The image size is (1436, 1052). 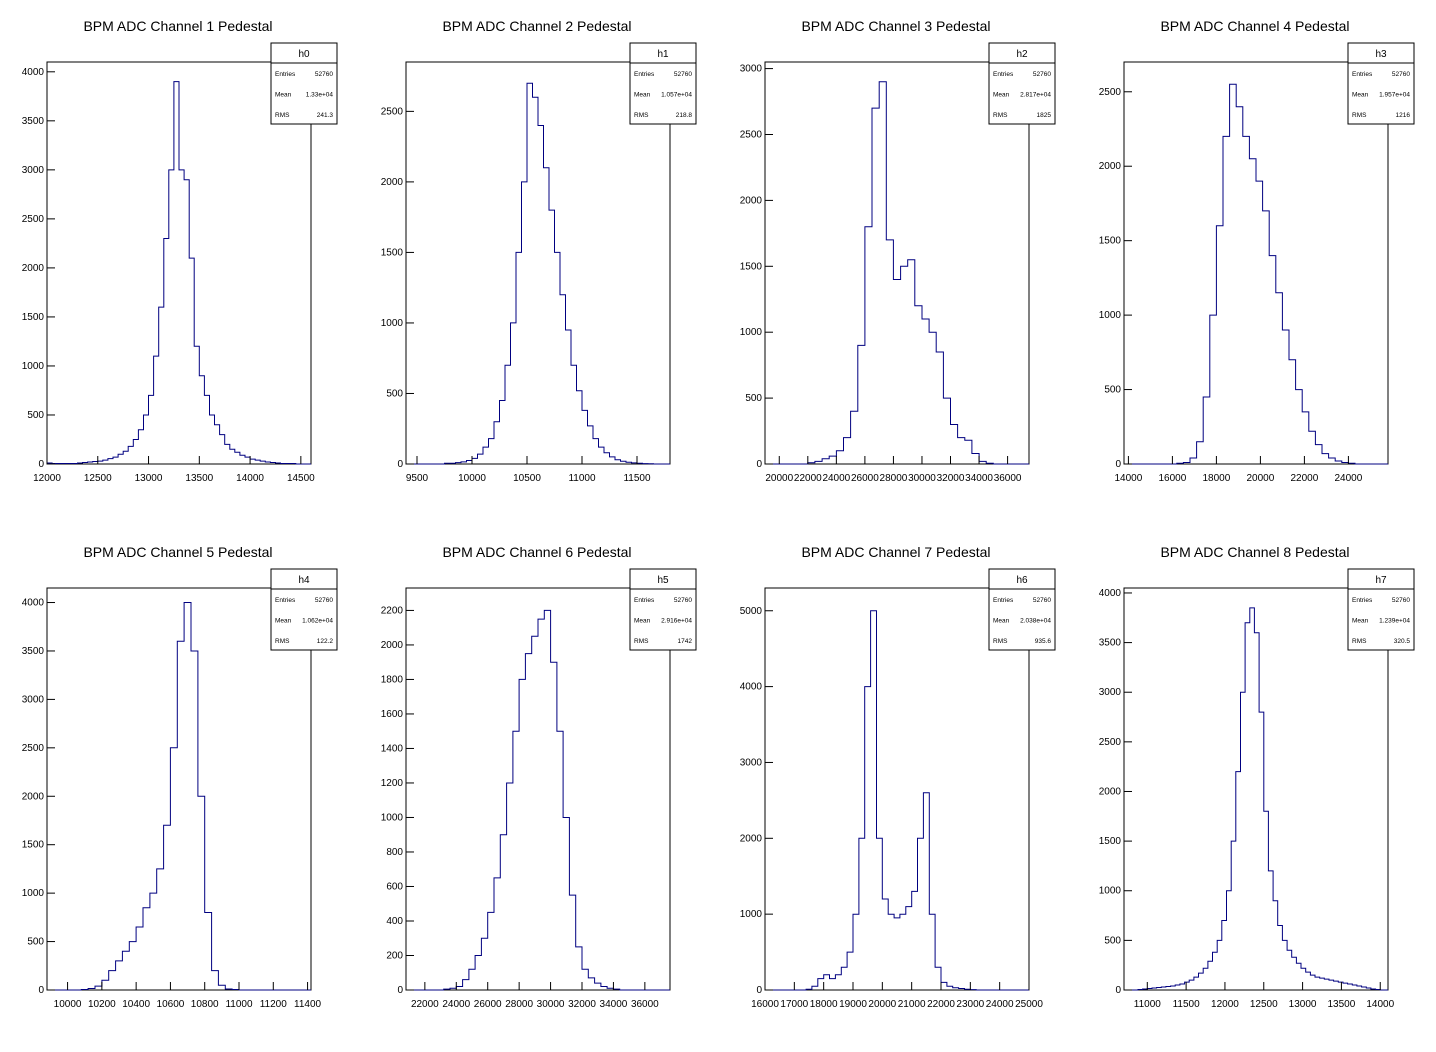 I want to click on x-tick-label: 10800, so click(x=205, y=1004).